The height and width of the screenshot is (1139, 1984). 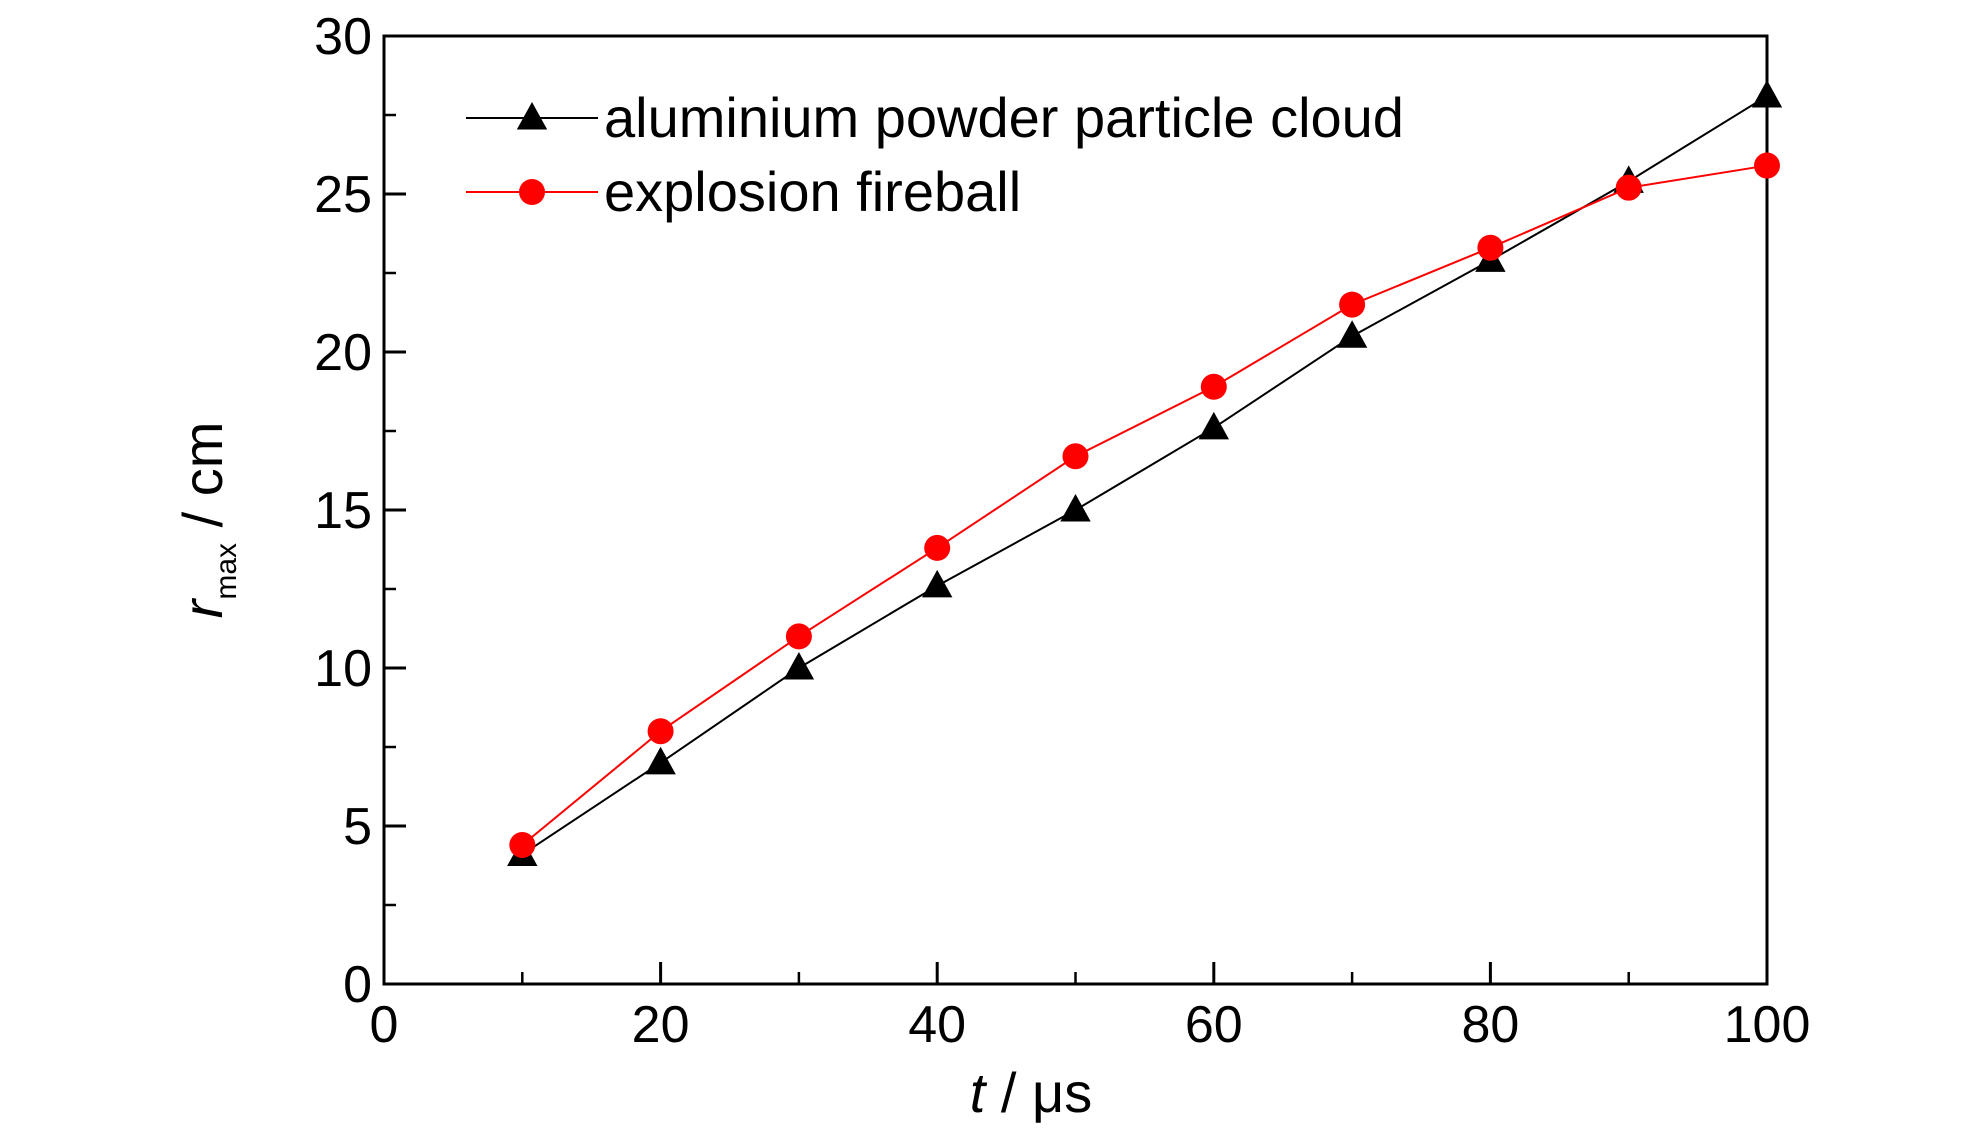 I want to click on x-tick-labels: 0 20 40 60 80 100, so click(x=1090, y=1025).